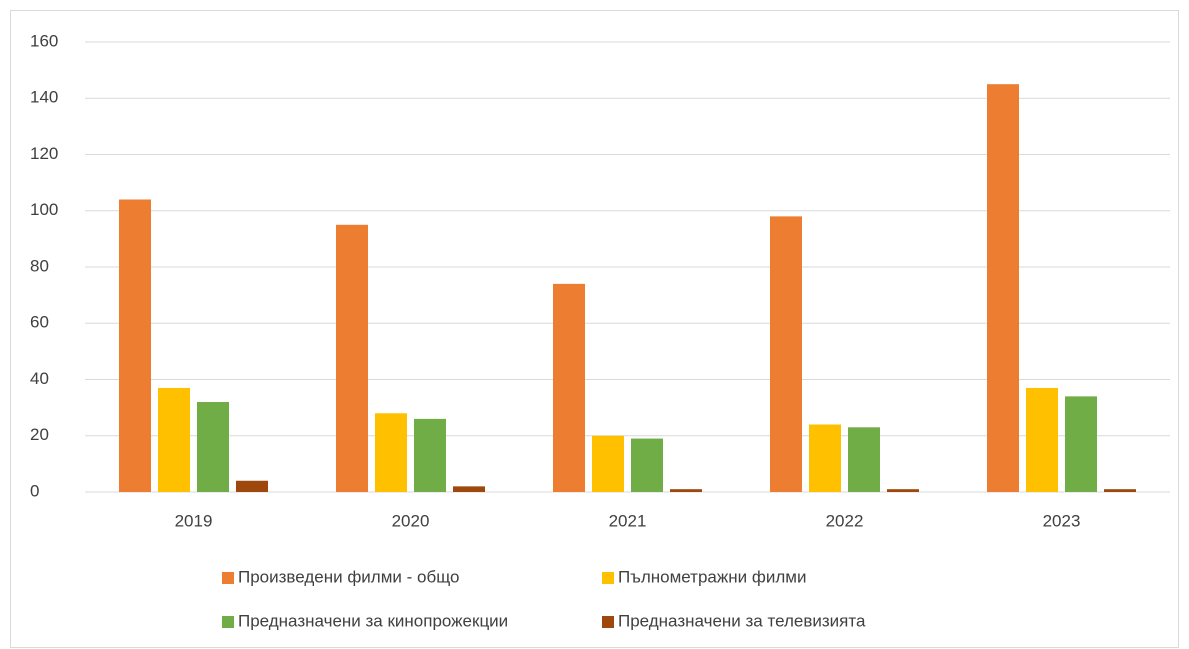  Describe the element at coordinates (34, 490) in the screenshot. I see `y-tick-label: 0` at that location.